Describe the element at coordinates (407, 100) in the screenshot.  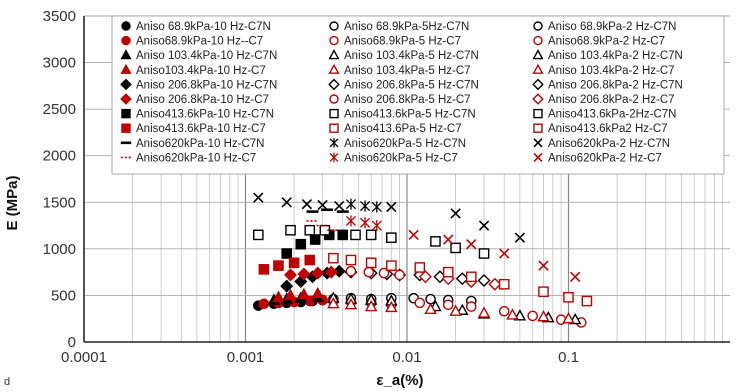
I see `legend-label: Aniso 206.8kPa-5 Hz-C7` at that location.